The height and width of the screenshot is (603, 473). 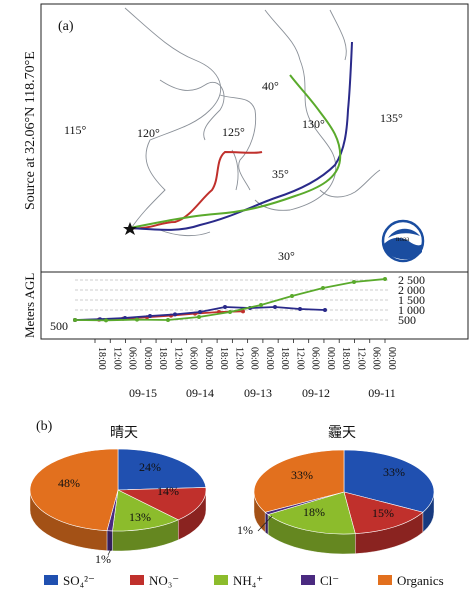 What do you see at coordinates (345, 358) in the screenshot?
I see `time-tick-label-16: 18:00` at bounding box center [345, 358].